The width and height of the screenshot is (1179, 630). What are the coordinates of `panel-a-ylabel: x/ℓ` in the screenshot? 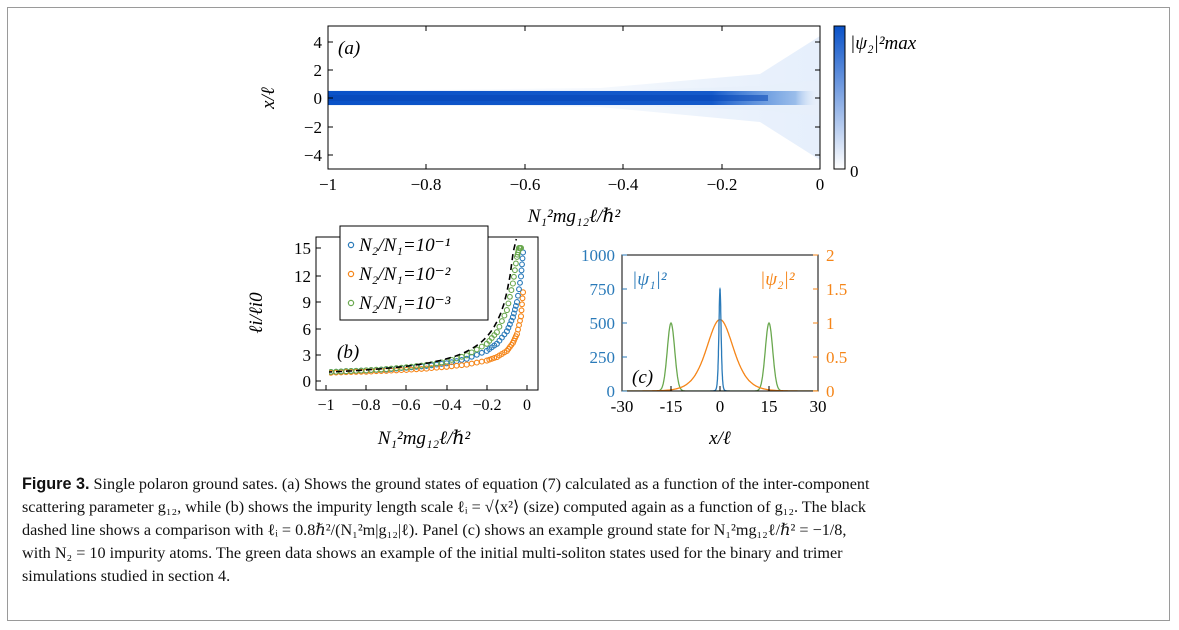 It's located at (268, 98).